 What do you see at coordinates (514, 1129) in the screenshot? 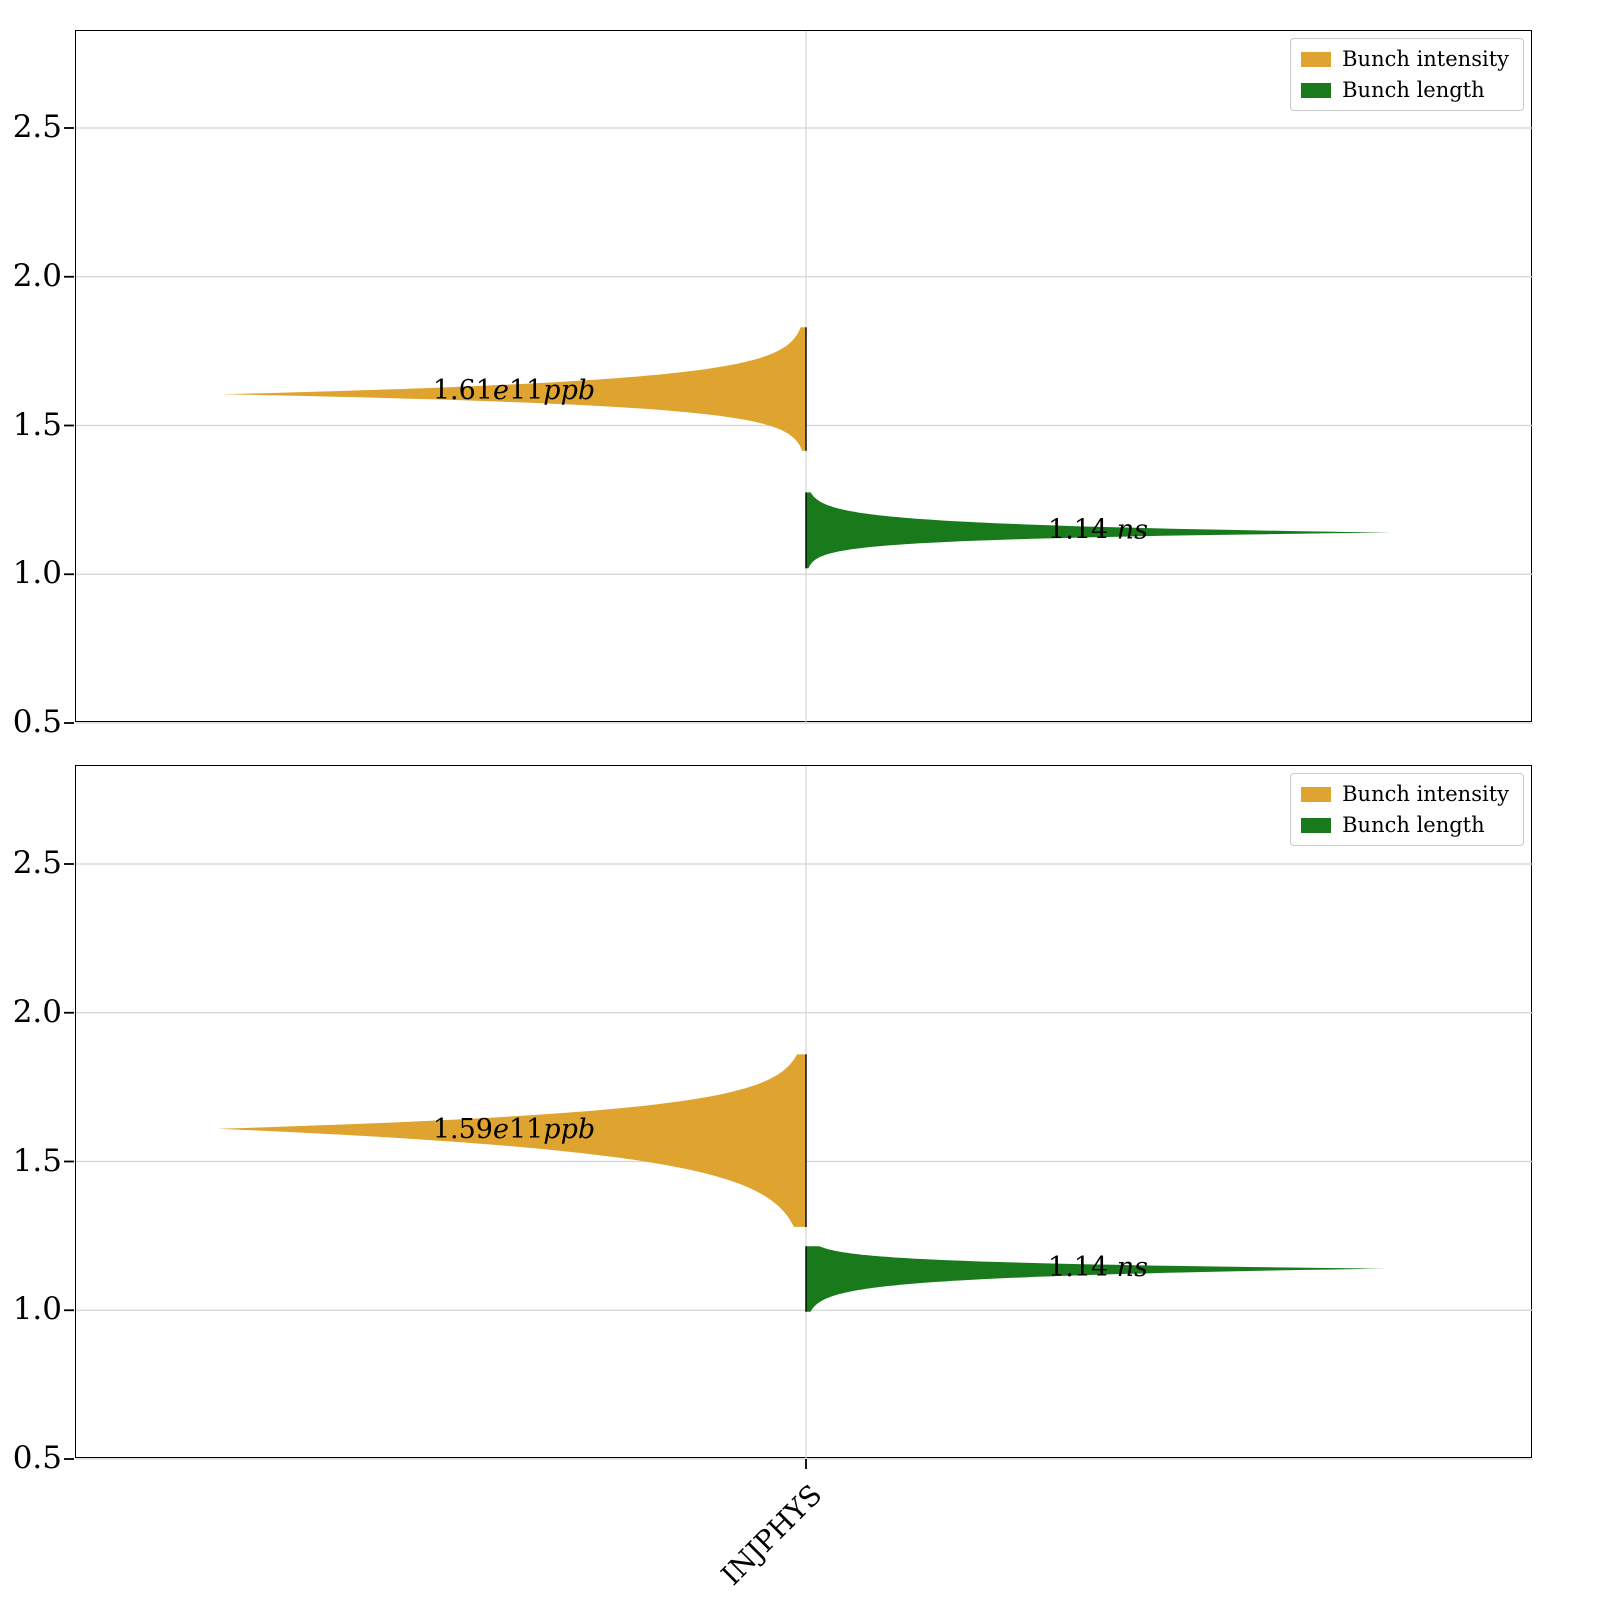
I see `violin-annotation: 1.59e11ppb` at bounding box center [514, 1129].